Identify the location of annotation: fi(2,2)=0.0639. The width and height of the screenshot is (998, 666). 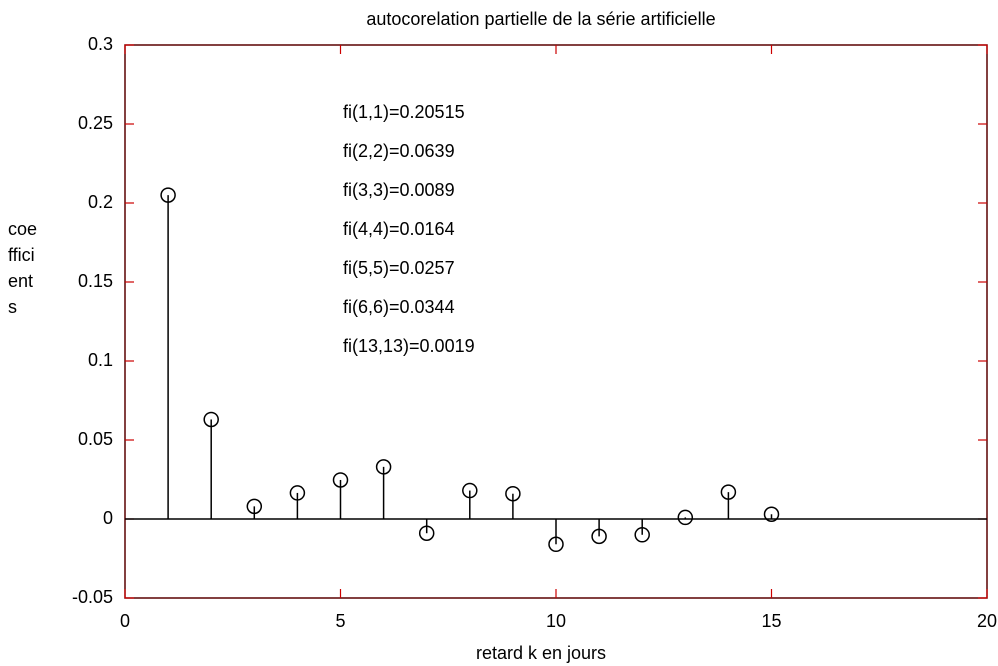
(399, 151).